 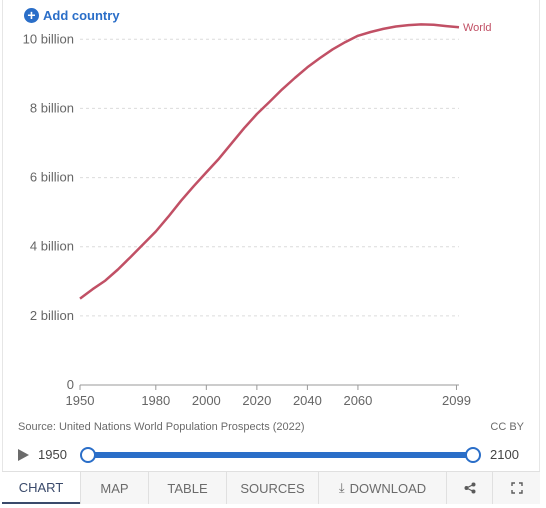 I want to click on x-tick-label: 2040, so click(x=307, y=400).